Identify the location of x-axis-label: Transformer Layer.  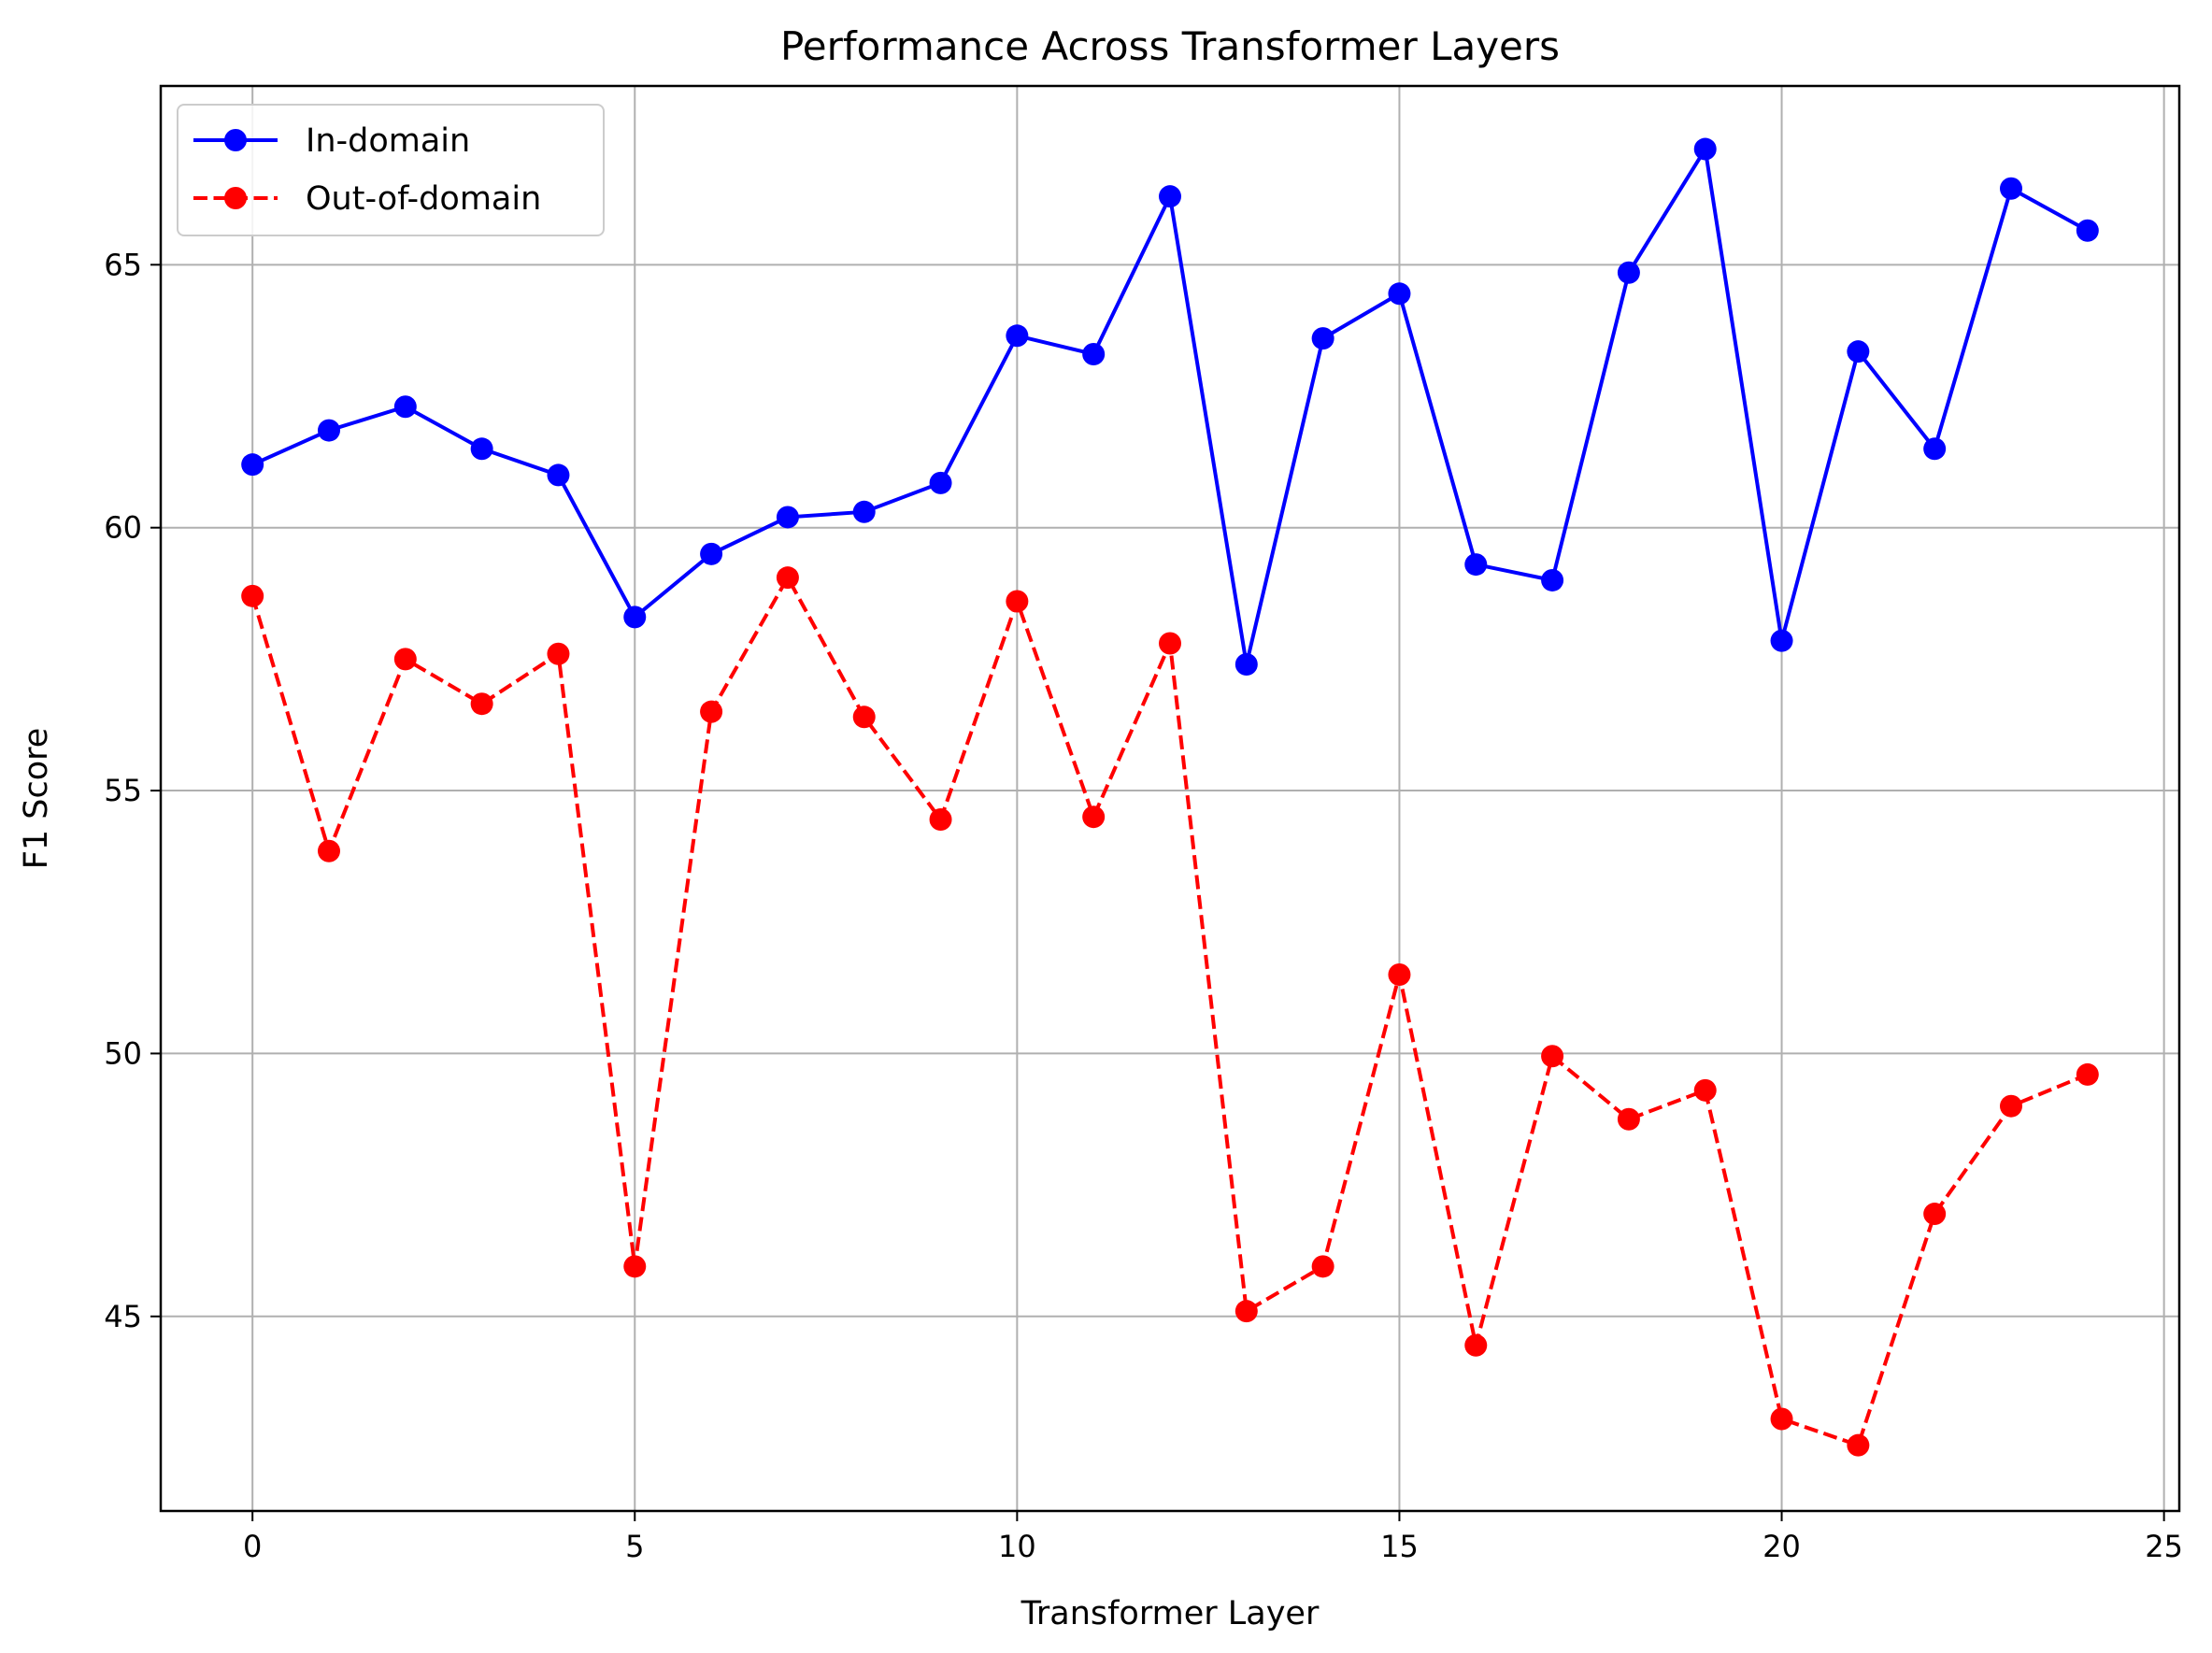
(1170, 1614).